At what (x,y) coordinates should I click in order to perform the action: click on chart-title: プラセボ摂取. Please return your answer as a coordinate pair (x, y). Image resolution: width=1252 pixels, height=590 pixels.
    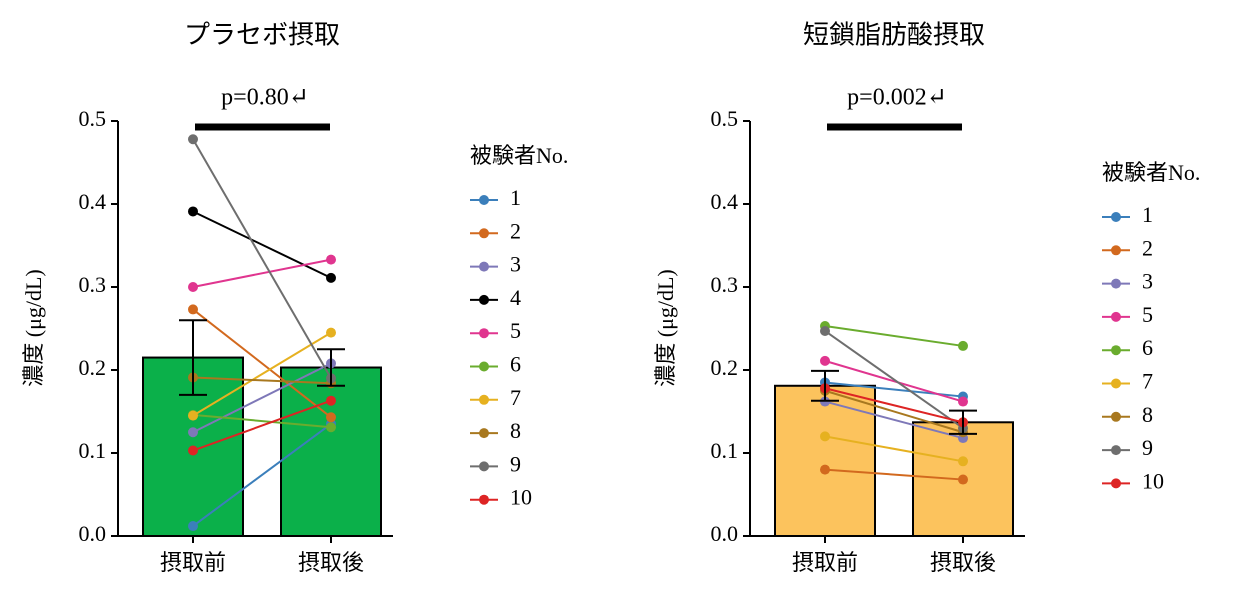
    Looking at the image, I should click on (262, 36).